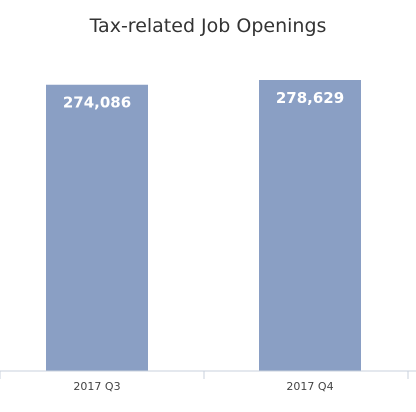 The width and height of the screenshot is (416, 412). What do you see at coordinates (203, 100) in the screenshot?
I see `value-labels-layer: 274,086 278,629` at bounding box center [203, 100].